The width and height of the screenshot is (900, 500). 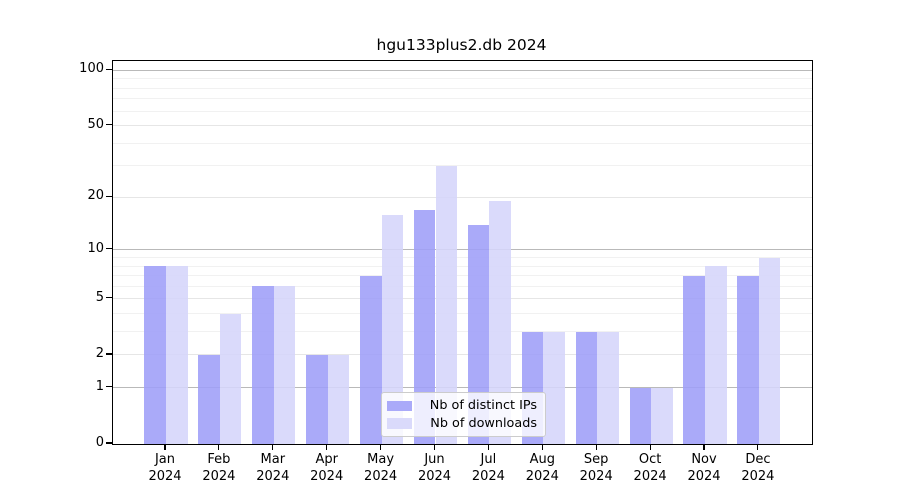 What do you see at coordinates (95, 124) in the screenshot?
I see `y-tick-label: 50` at bounding box center [95, 124].